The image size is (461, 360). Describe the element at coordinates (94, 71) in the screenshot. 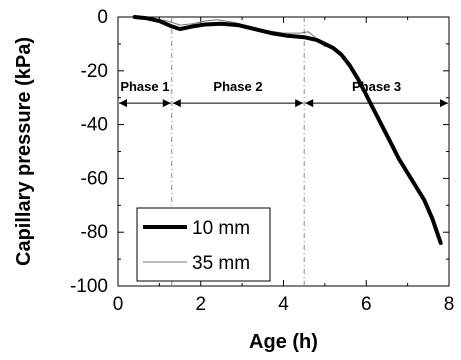

I see `y-tick-label: -20` at that location.